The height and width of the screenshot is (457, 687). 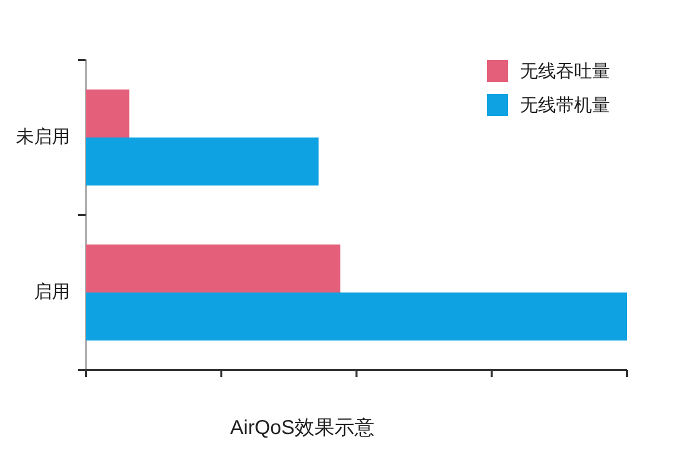 What do you see at coordinates (43, 136) in the screenshot?
I see `y-tick-label: 未启用` at bounding box center [43, 136].